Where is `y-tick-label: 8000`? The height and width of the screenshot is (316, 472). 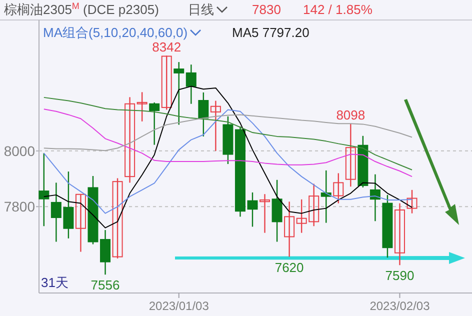 y-tick-label: 8000 is located at coordinates (20, 150).